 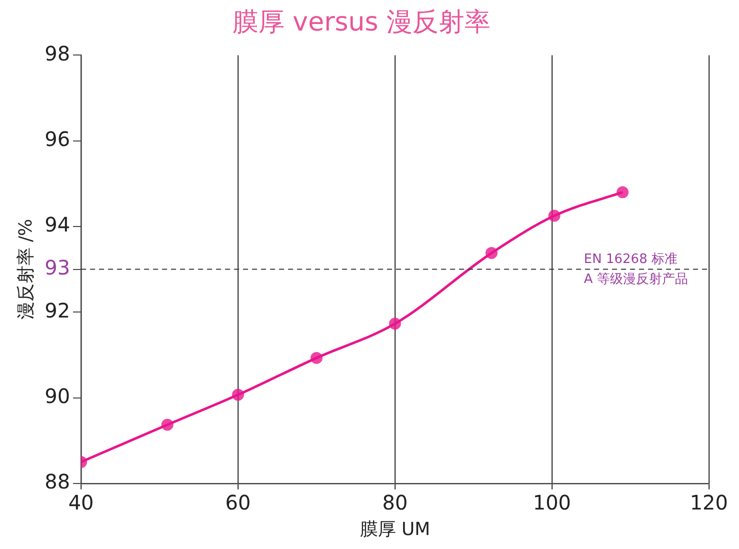 I want to click on y-tick-label: 92, so click(x=57, y=310).